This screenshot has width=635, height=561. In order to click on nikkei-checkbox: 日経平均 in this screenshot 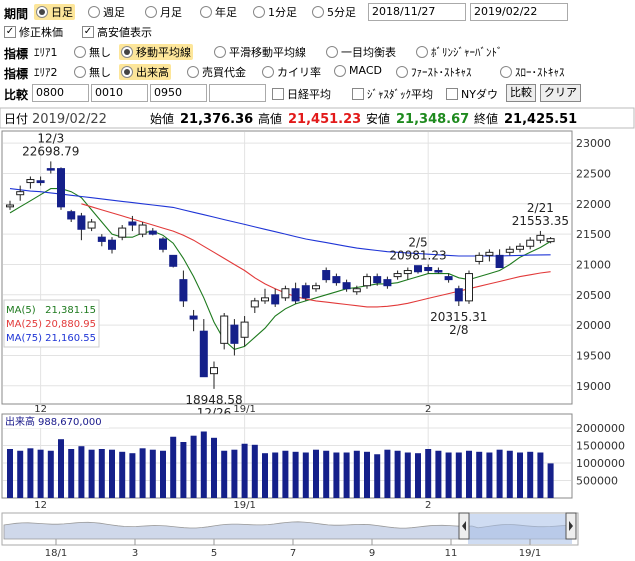, I will do `click(301, 94)`.